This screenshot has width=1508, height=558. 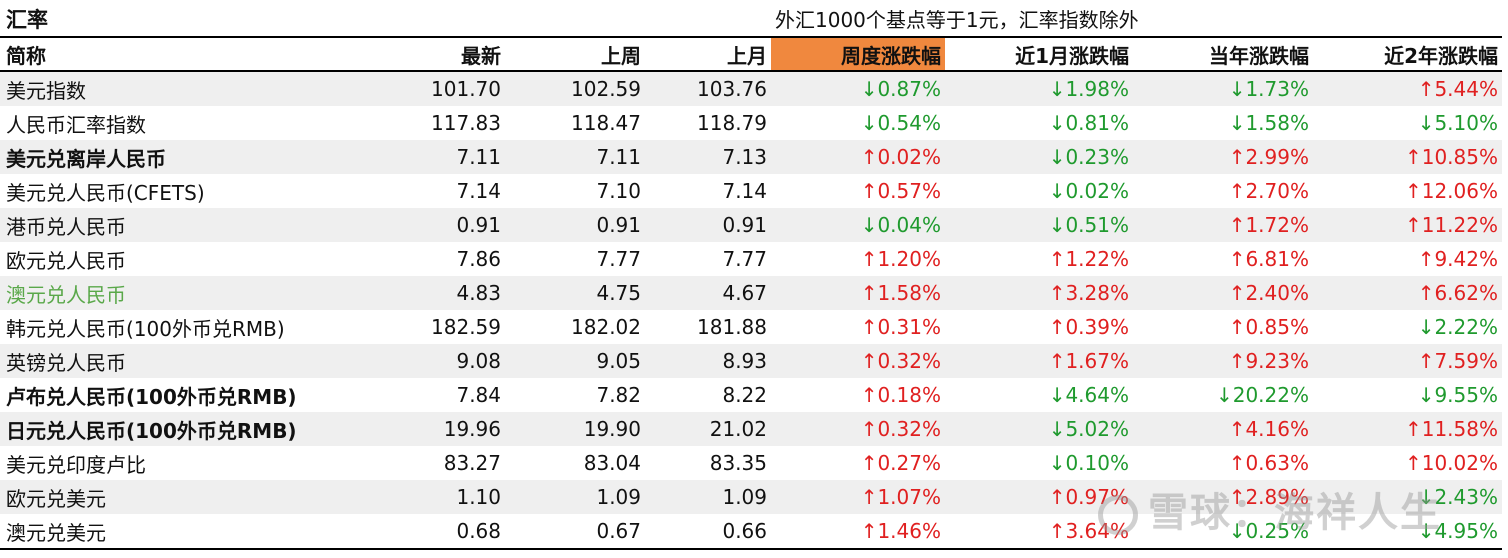 What do you see at coordinates (432, 327) in the screenshot?
I see `cell-latest: 182.59` at bounding box center [432, 327].